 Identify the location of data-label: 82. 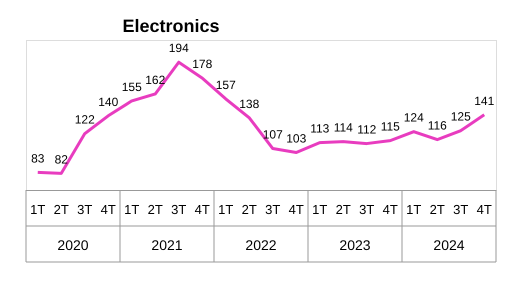
(61, 159).